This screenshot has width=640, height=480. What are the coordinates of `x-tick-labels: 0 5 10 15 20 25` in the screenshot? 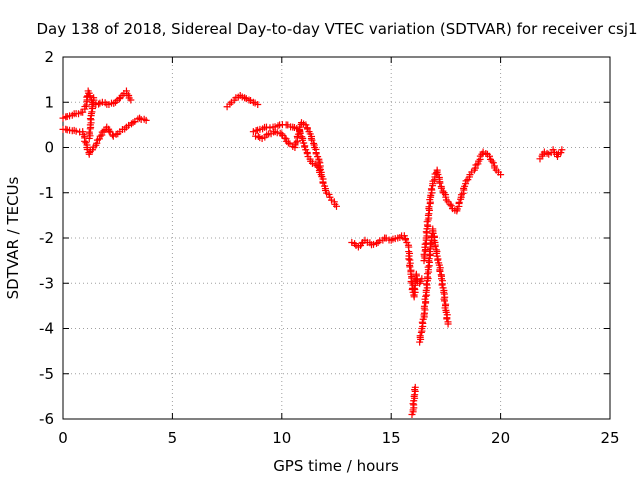 It's located at (338, 438).